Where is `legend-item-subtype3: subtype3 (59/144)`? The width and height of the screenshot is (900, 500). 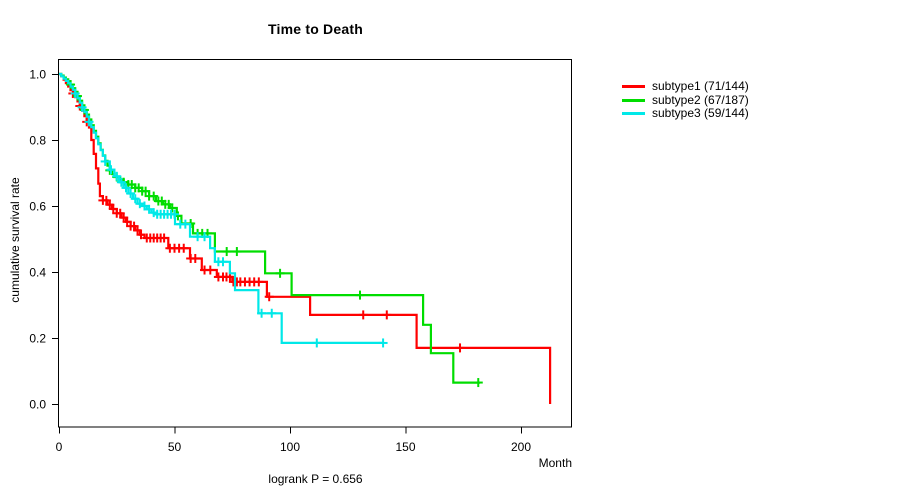
legend-item-subtype3: subtype3 (59/144) is located at coordinates (685, 113).